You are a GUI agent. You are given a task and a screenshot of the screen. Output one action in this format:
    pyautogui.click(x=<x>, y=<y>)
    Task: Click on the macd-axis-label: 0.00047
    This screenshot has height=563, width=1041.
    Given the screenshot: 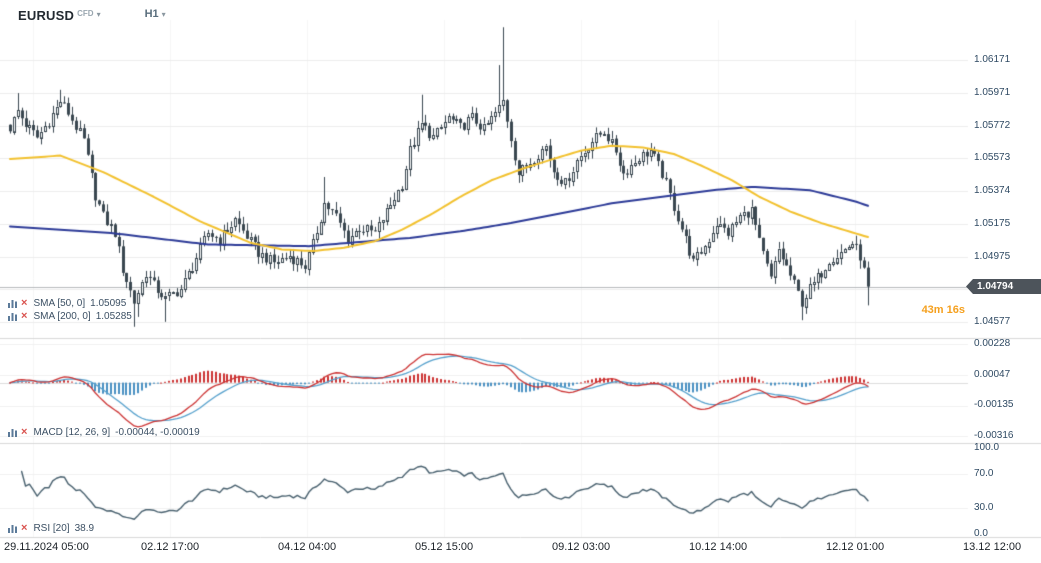 What is the action you would take?
    pyautogui.click(x=992, y=374)
    